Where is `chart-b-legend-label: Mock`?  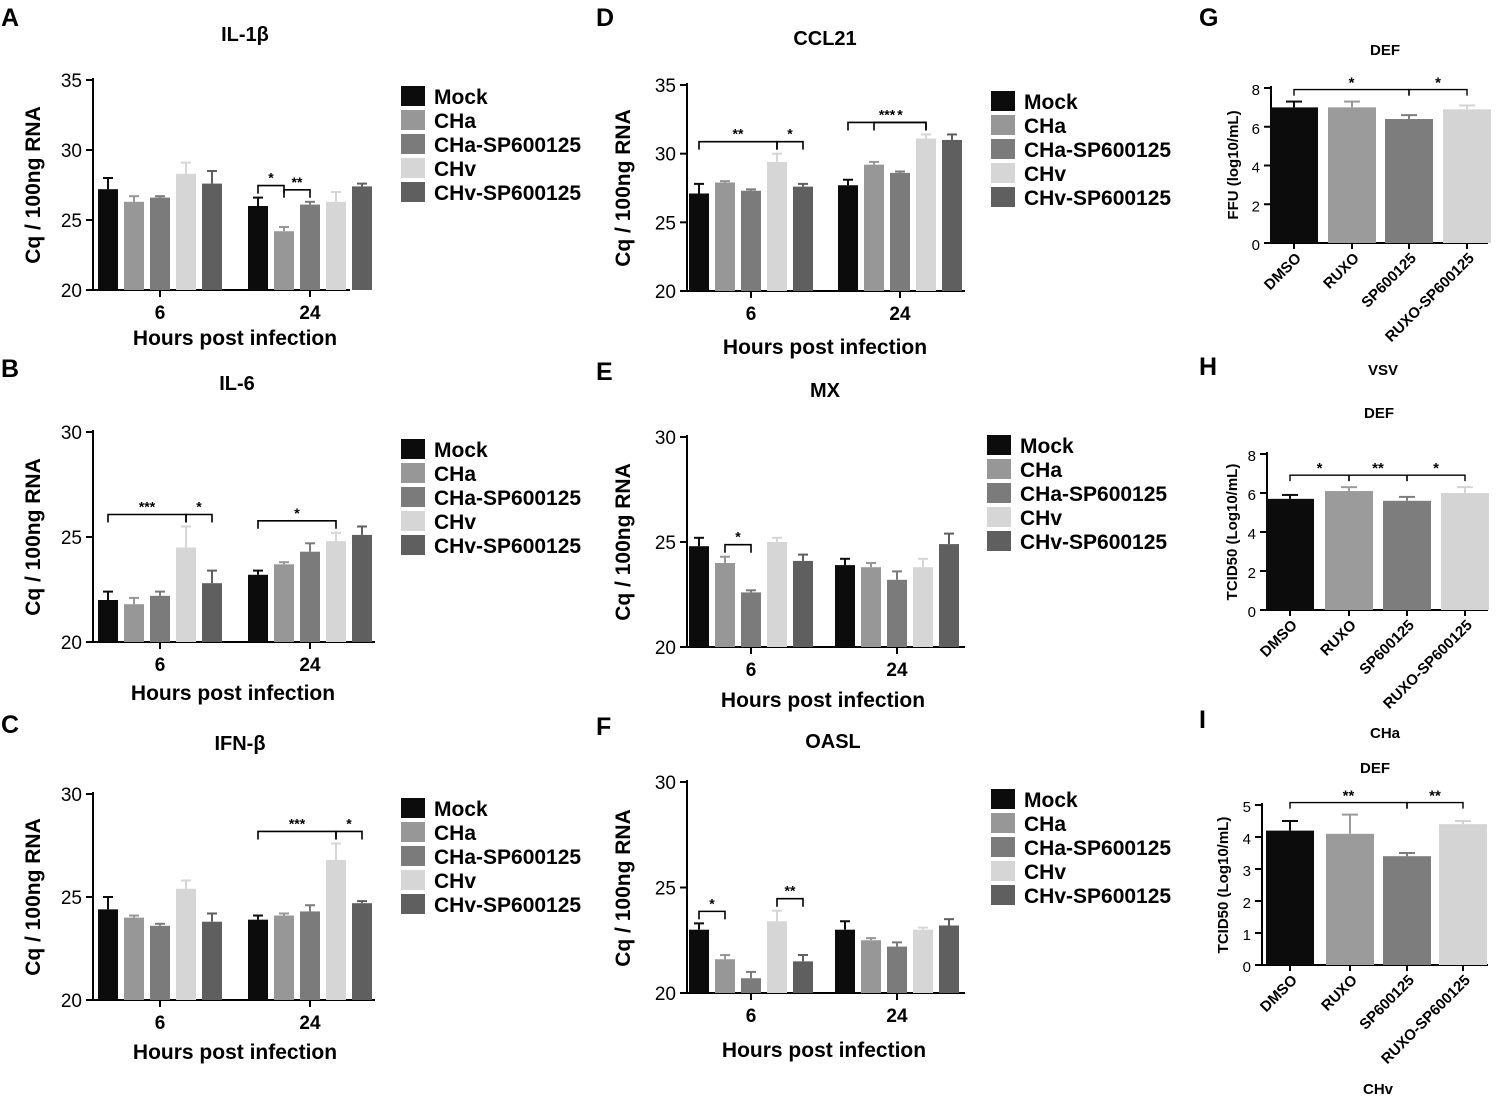
chart-b-legend-label: Mock is located at coordinates (461, 450).